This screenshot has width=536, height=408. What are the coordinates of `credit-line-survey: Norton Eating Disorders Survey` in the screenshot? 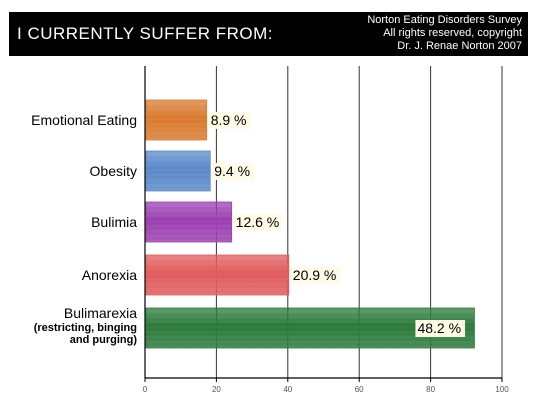 It's located at (444, 20).